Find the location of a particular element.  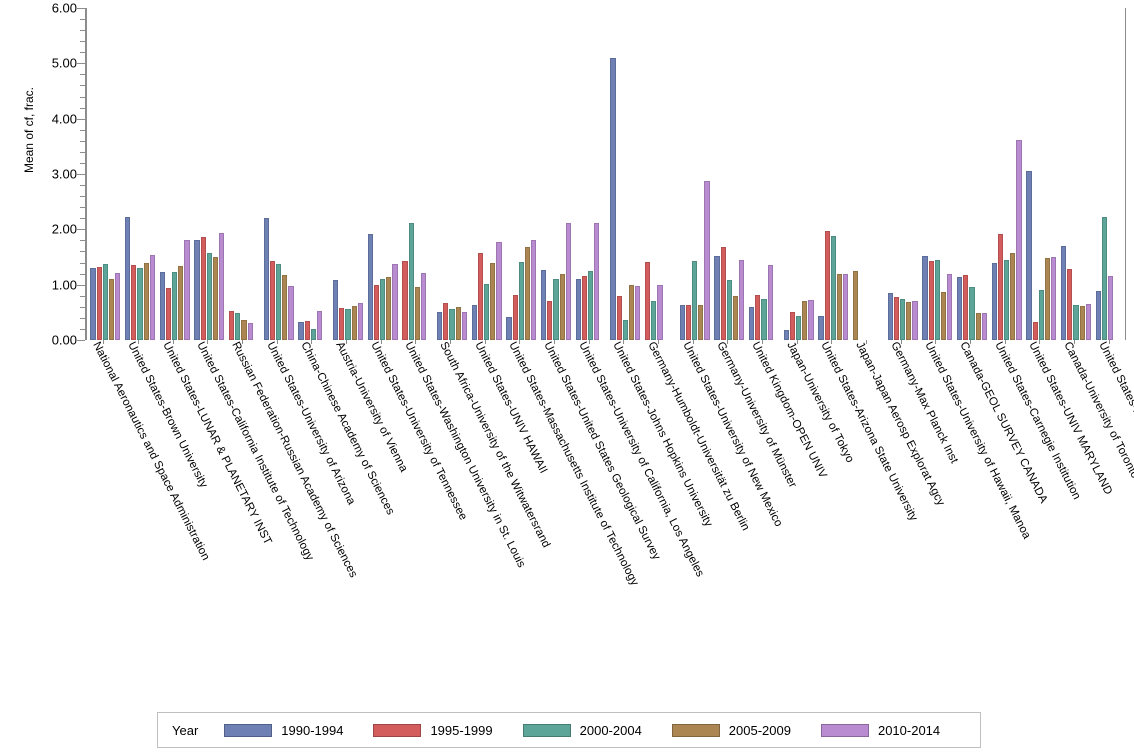

y-tick-label: 5.00 is located at coordinates (64, 63).